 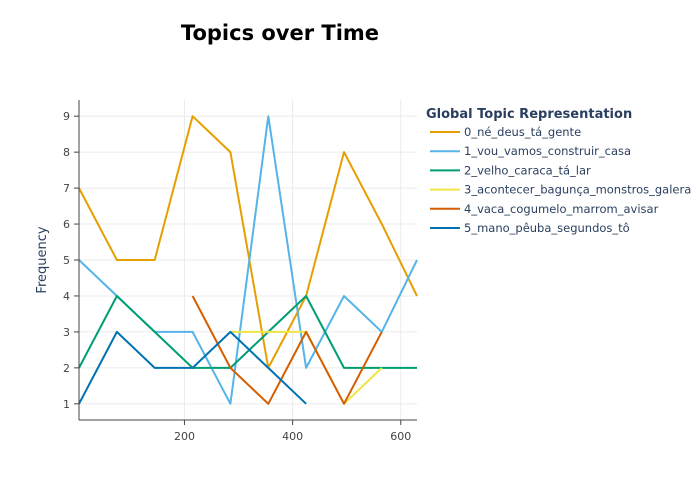 What do you see at coordinates (400, 436) in the screenshot?
I see `x-tick-label: 600` at bounding box center [400, 436].